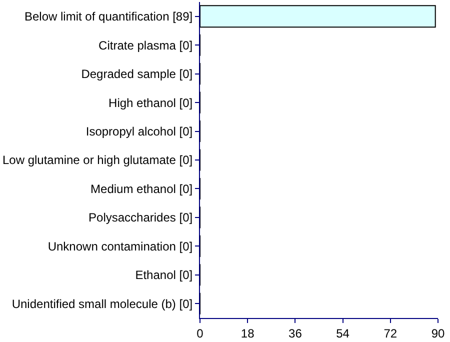  Describe the element at coordinates (102, 303) in the screenshot. I see `y-tick-label: Unidentified small molecule (b) [0]` at that location.